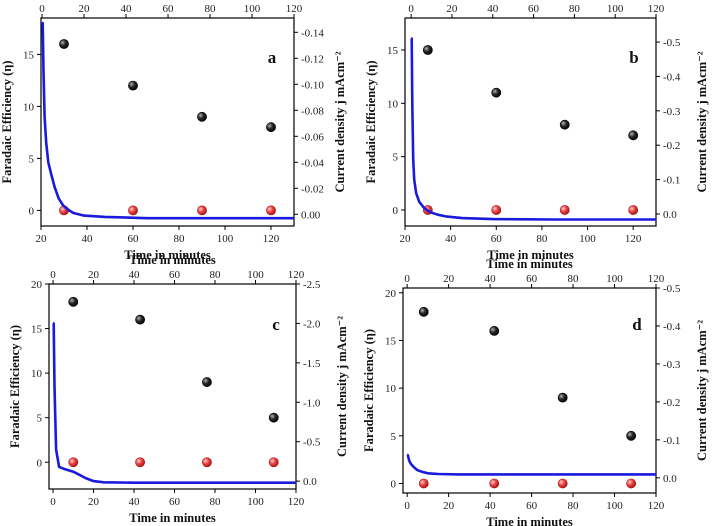 This screenshot has height=526, width=712. I want to click on y2-tick-label: -0.06, so click(312, 137).